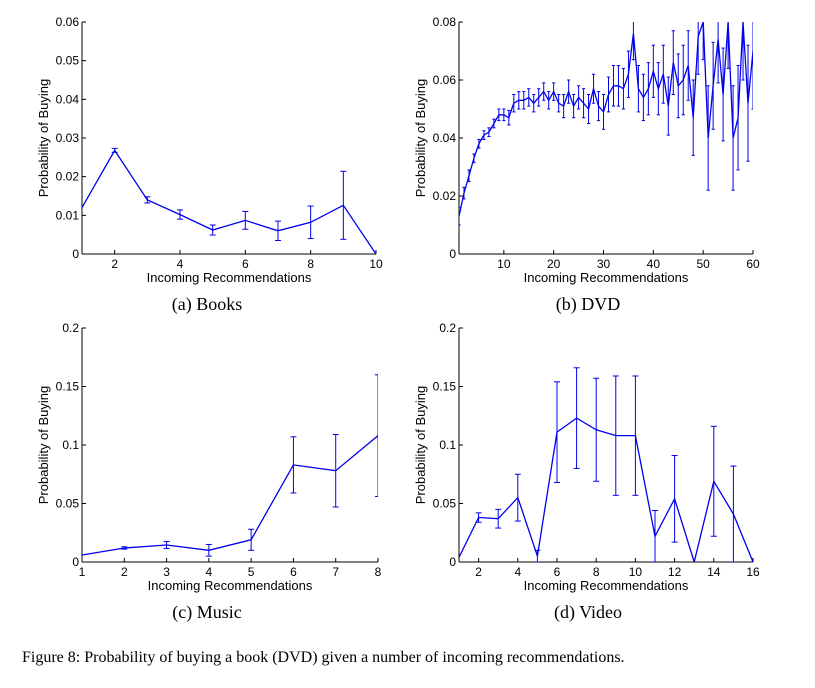 This screenshot has height=688, width=815. What do you see at coordinates (206, 612) in the screenshot?
I see `subfigure-caption: (c) Music` at bounding box center [206, 612].